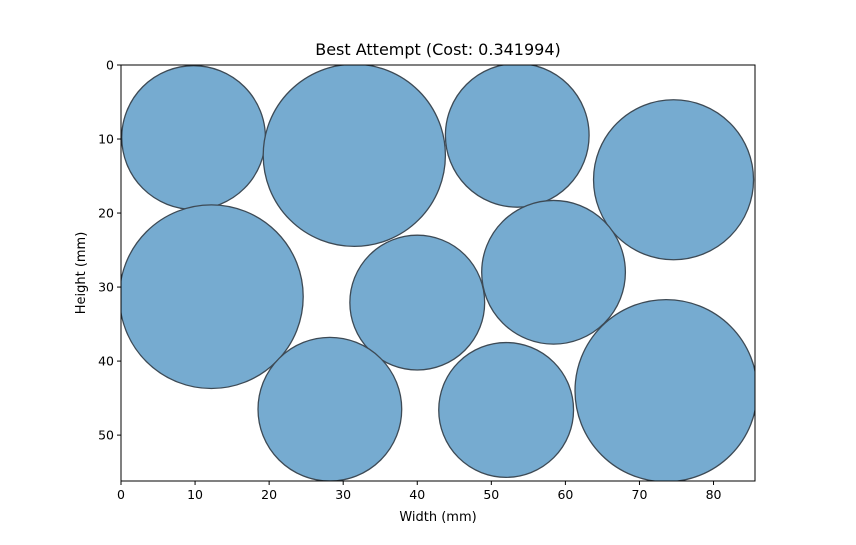 The width and height of the screenshot is (856, 545). I want to click on x-tick-label: 40, so click(417, 494).